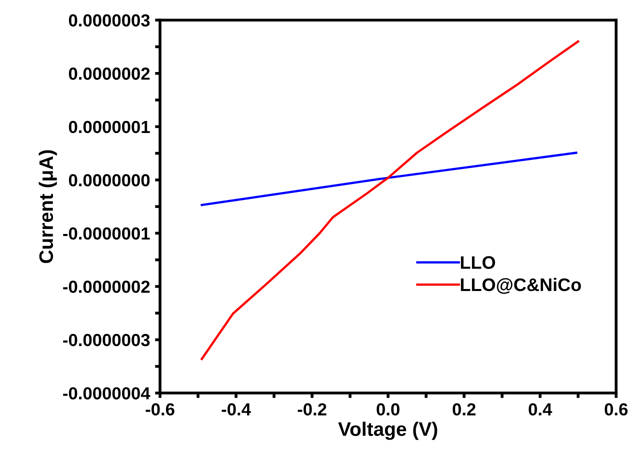  Describe the element at coordinates (109, 180) in the screenshot. I see `y-tick-label: 0.0000000` at that location.